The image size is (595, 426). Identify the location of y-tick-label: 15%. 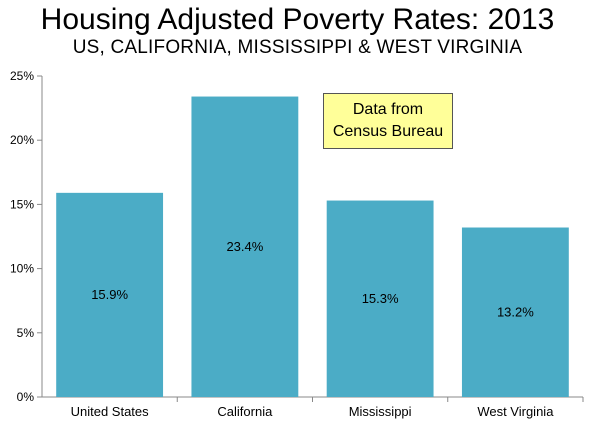
(22, 204).